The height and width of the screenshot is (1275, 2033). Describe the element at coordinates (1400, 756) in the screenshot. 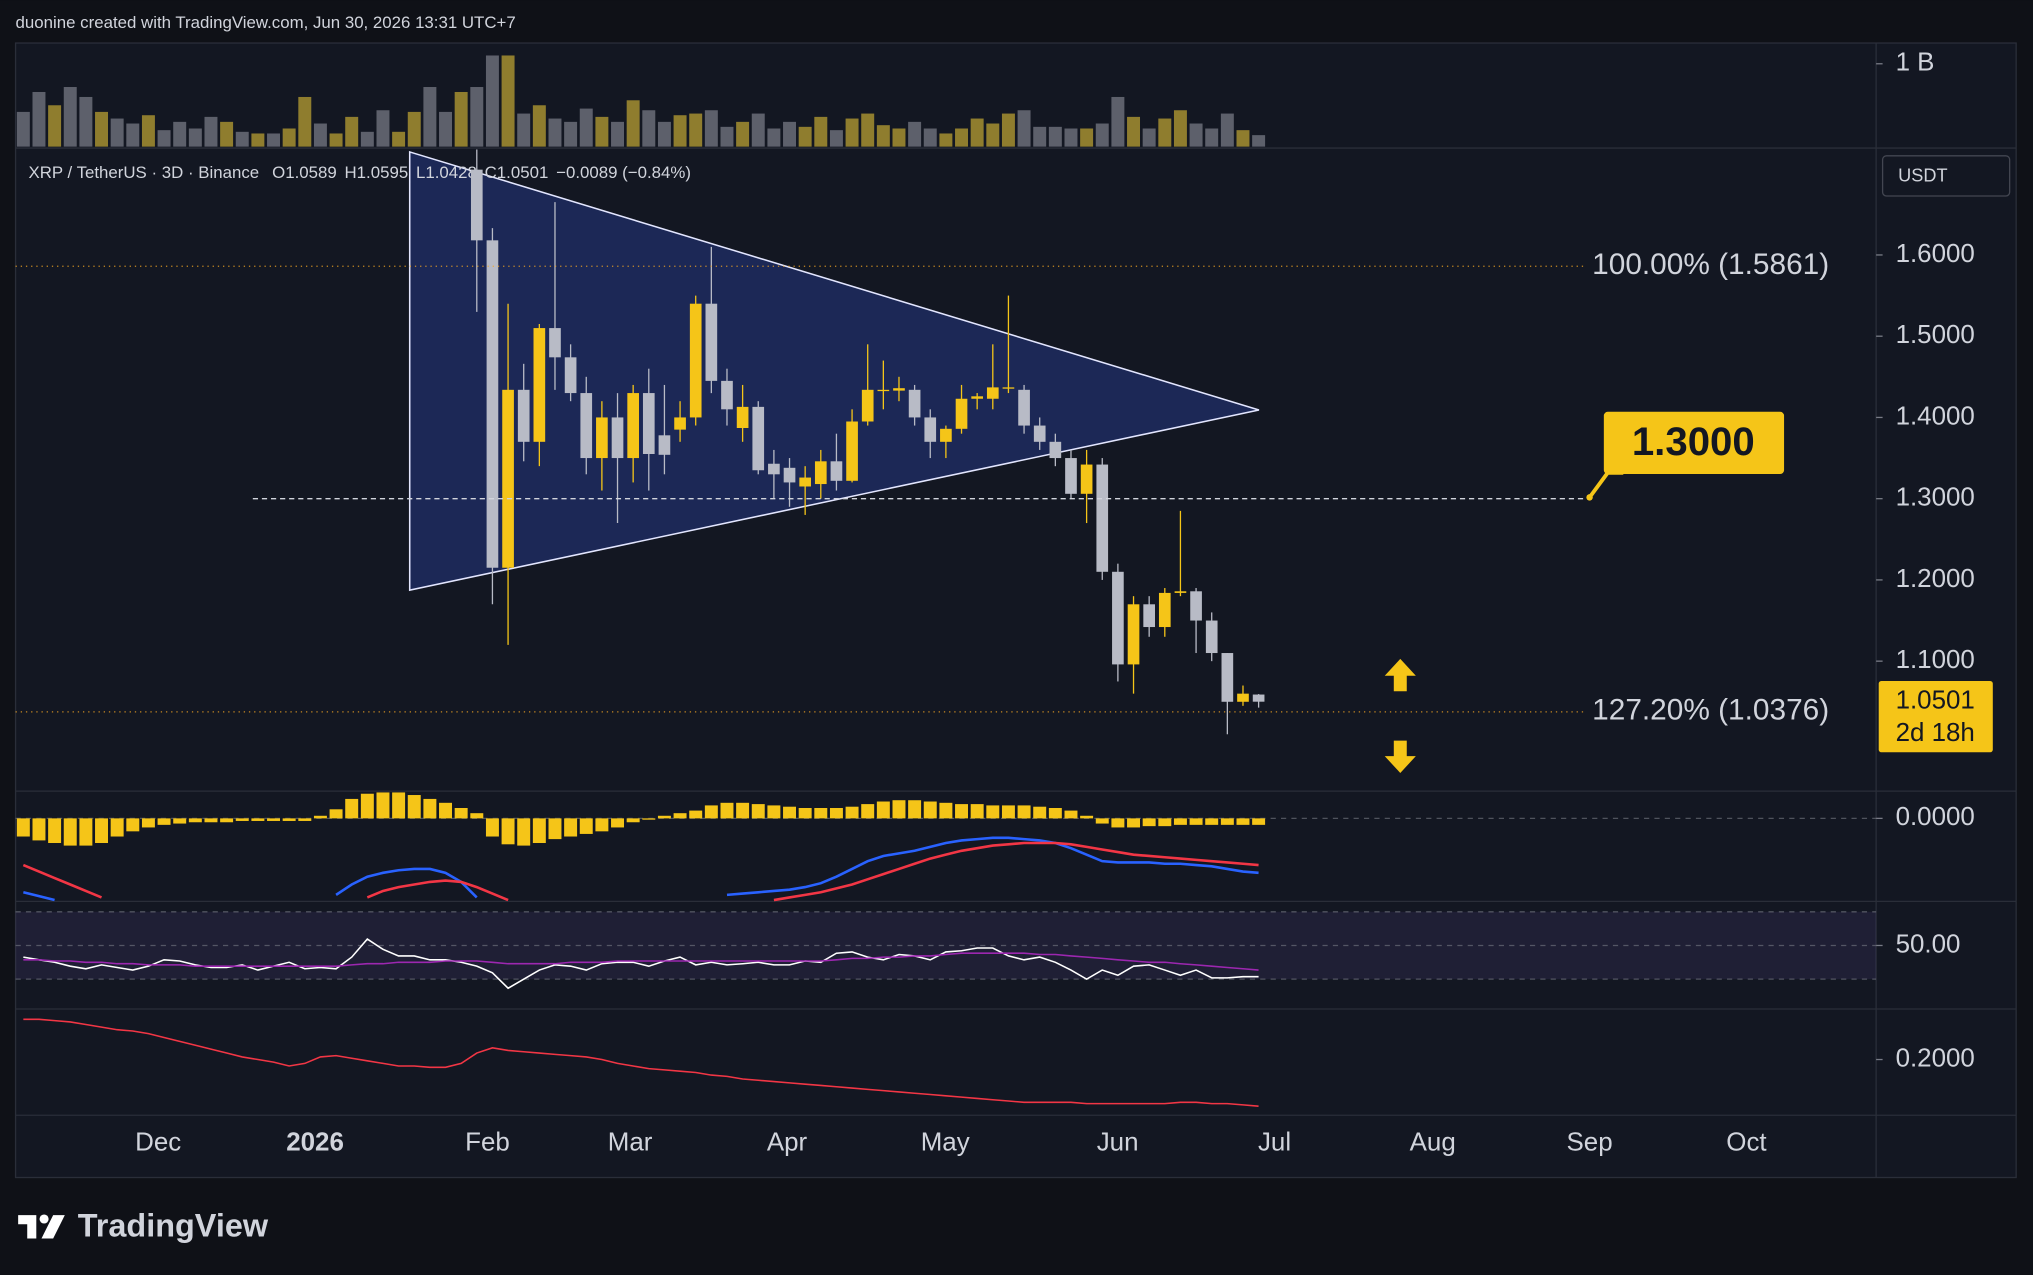

I see `arrow-down` at that location.